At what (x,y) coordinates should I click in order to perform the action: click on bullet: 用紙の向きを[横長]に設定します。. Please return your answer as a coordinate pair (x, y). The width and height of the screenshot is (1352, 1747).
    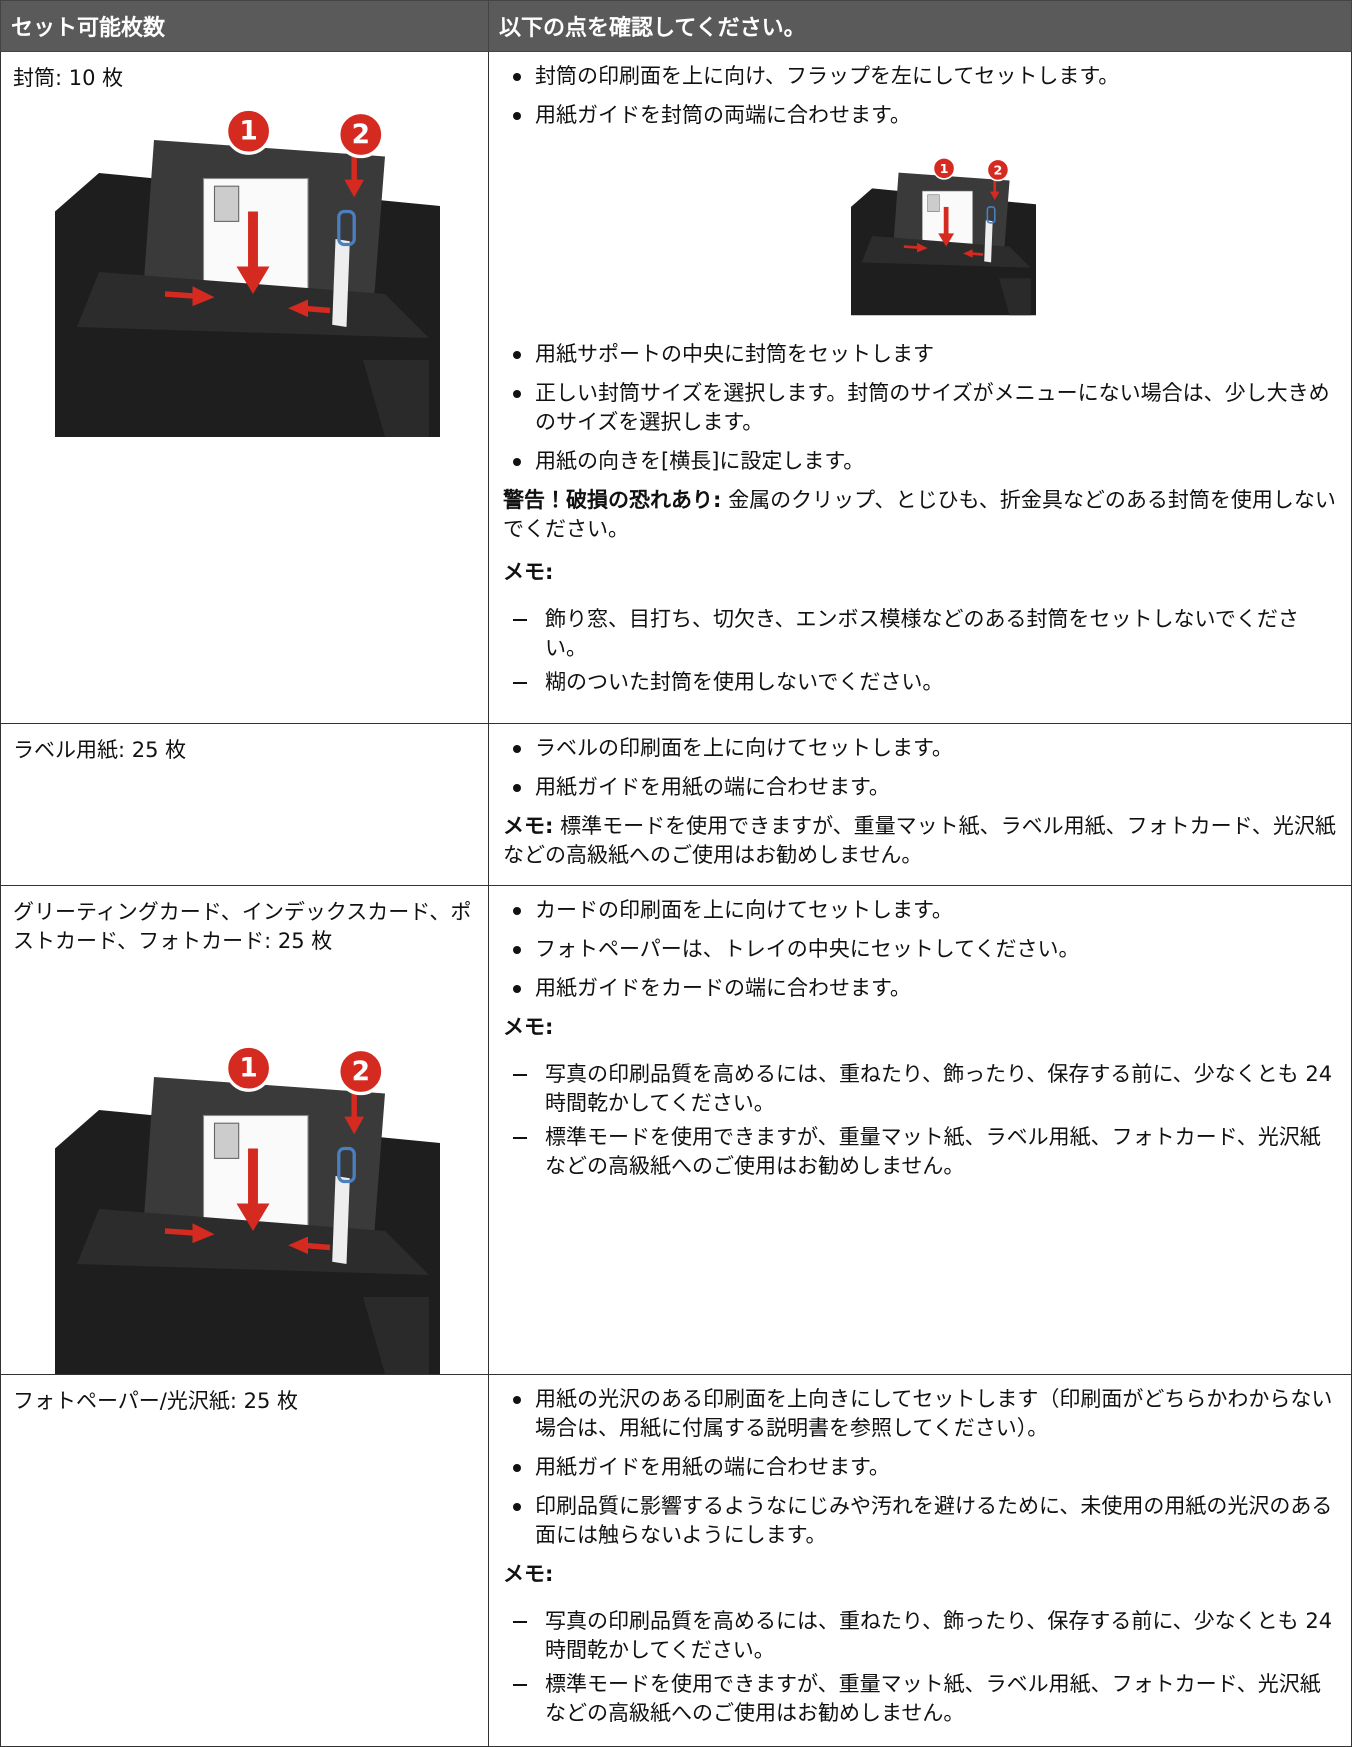
    Looking at the image, I should click on (920, 461).